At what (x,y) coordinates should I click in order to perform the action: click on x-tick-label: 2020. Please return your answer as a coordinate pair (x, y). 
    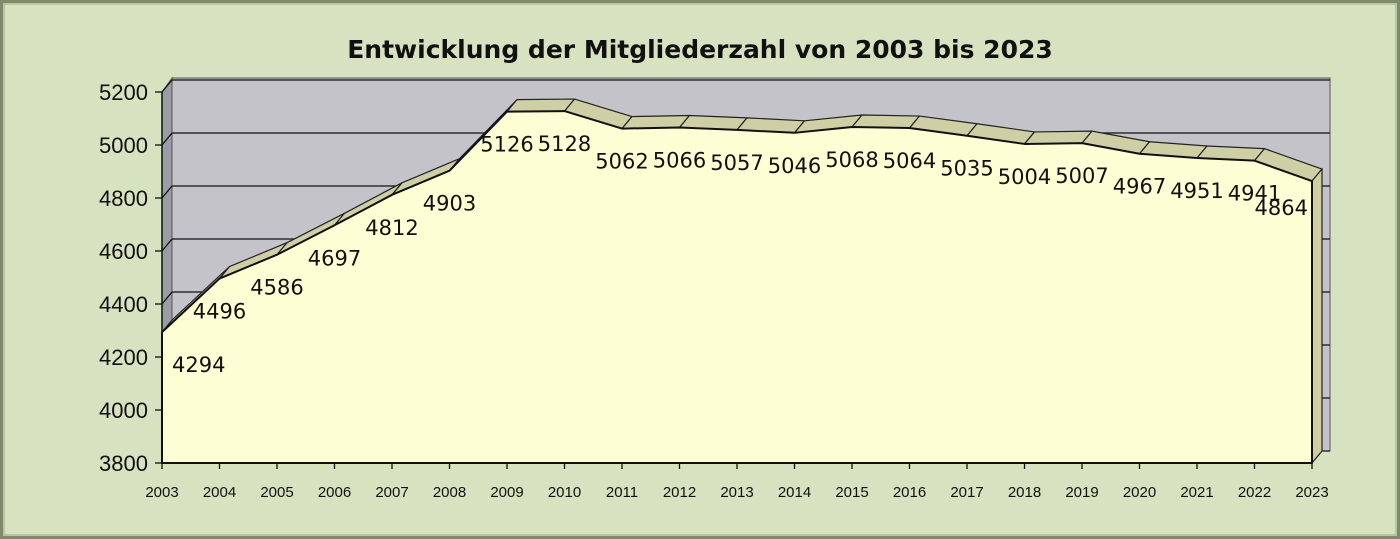
    Looking at the image, I should click on (1139, 492).